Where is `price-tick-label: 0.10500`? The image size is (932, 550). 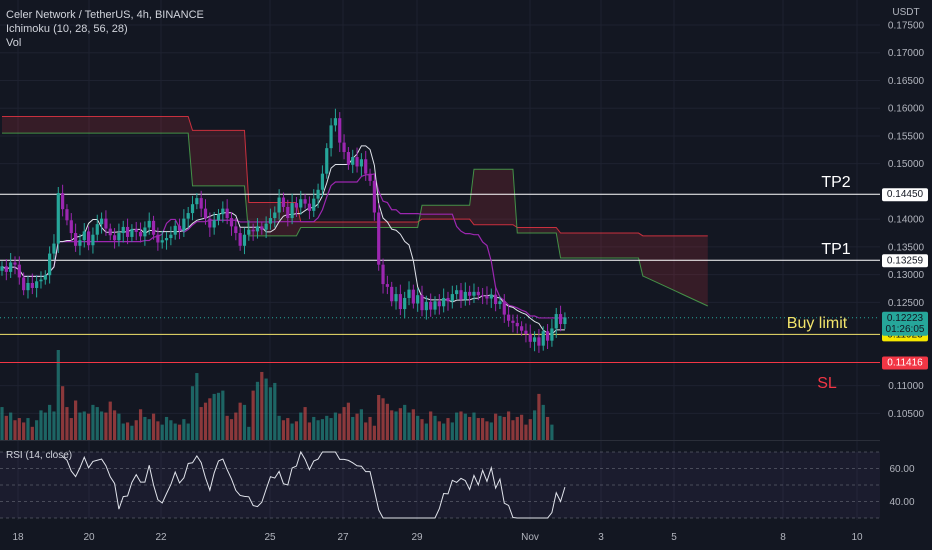
price-tick-label: 0.10500 is located at coordinates (906, 414).